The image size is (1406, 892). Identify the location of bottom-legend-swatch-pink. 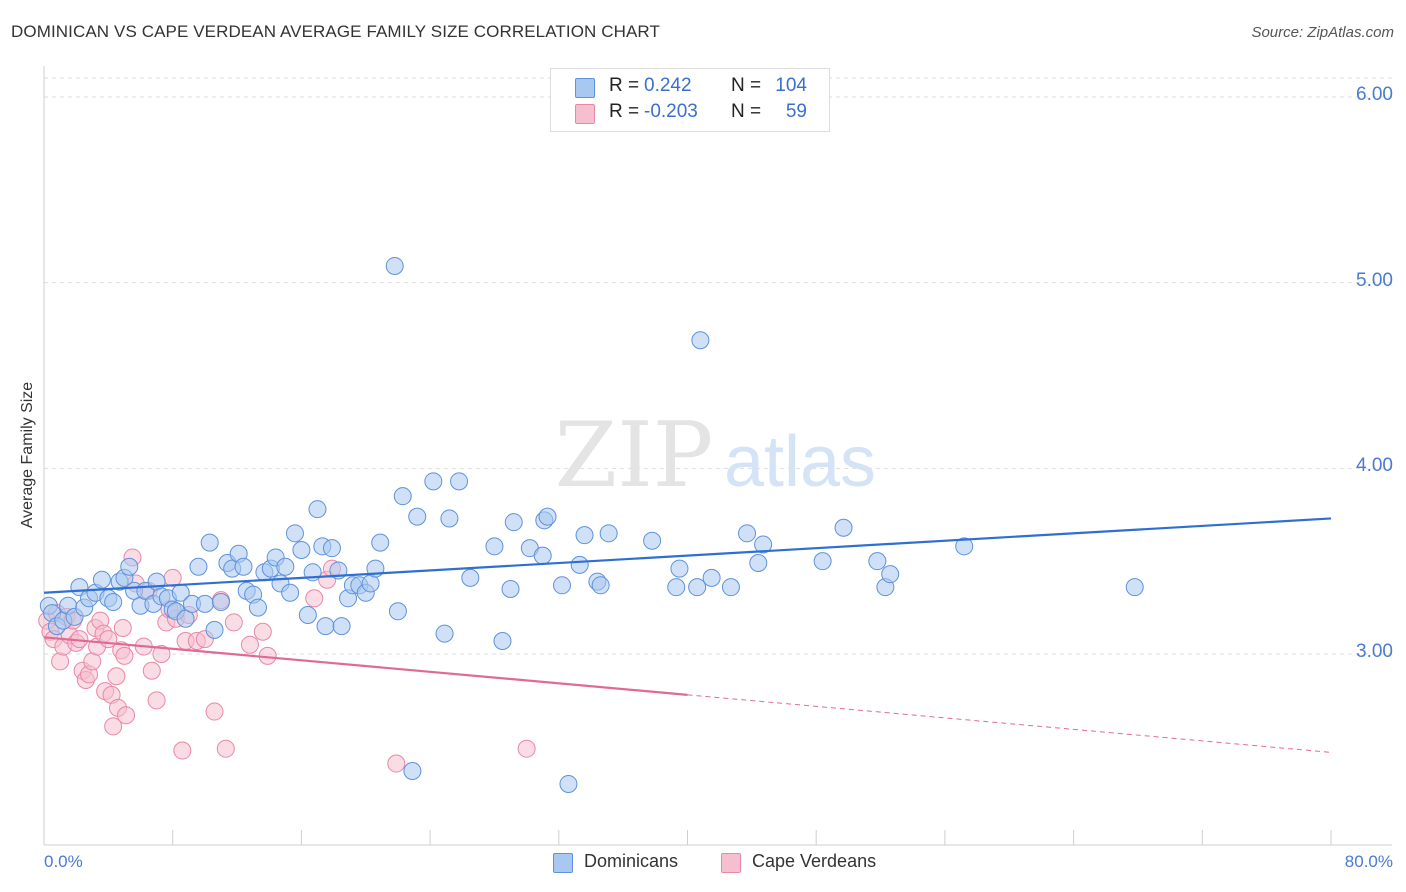
(731, 863).